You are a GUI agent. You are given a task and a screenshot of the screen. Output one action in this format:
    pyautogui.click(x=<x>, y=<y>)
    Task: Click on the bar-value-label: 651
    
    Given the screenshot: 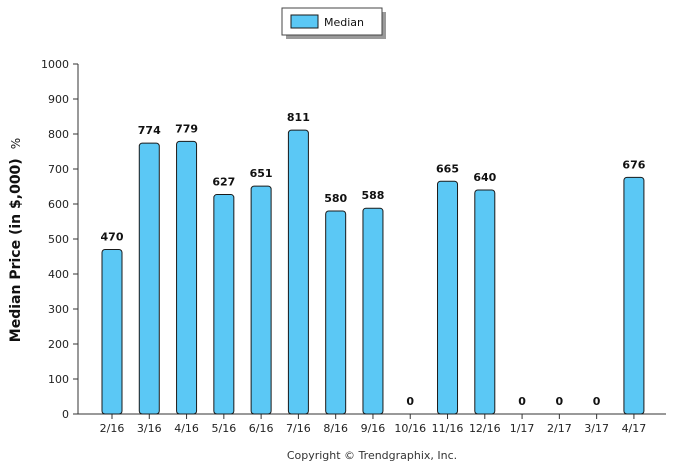 What is the action you would take?
    pyautogui.click(x=261, y=173)
    